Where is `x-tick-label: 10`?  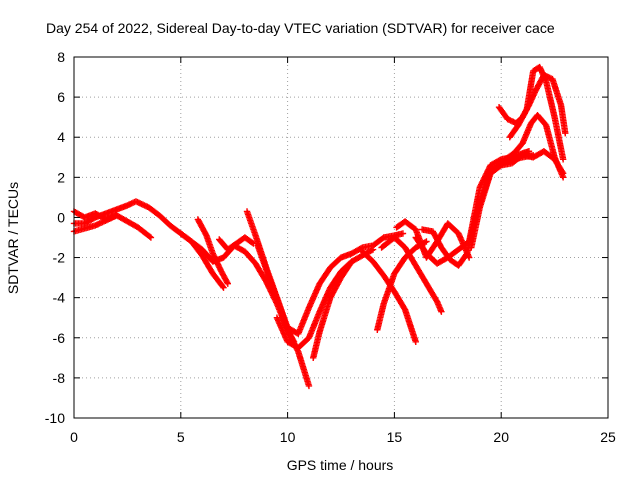 x-tick-label: 10 is located at coordinates (288, 437).